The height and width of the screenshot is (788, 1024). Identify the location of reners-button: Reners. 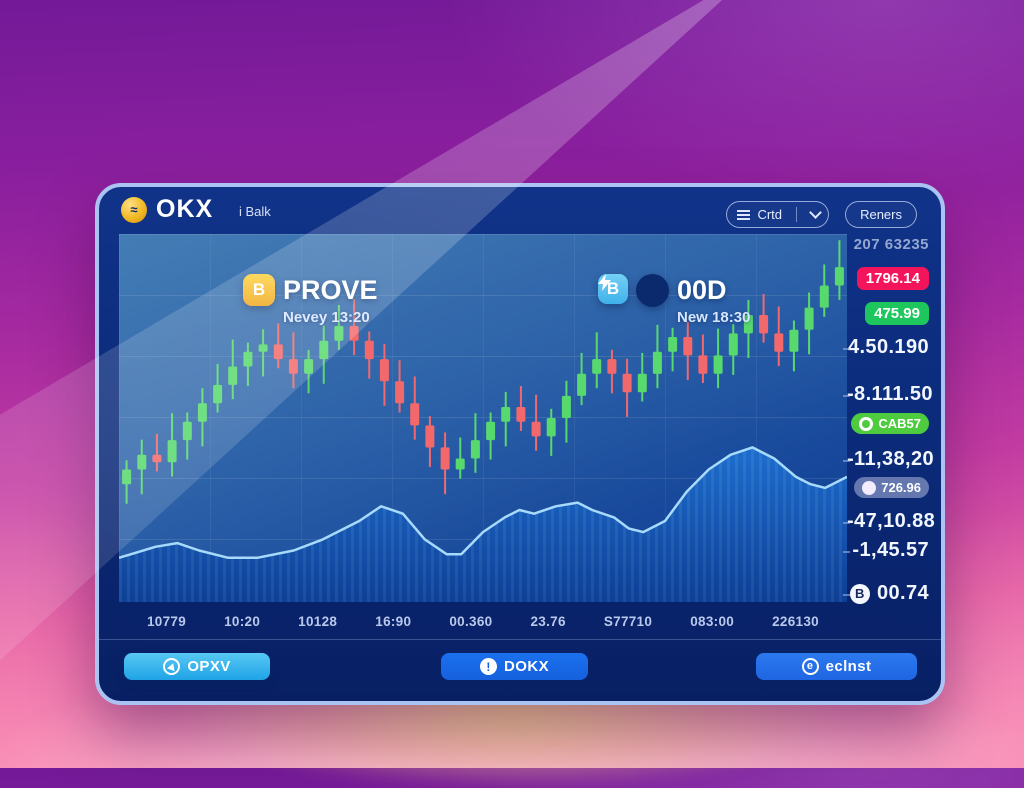
(881, 214).